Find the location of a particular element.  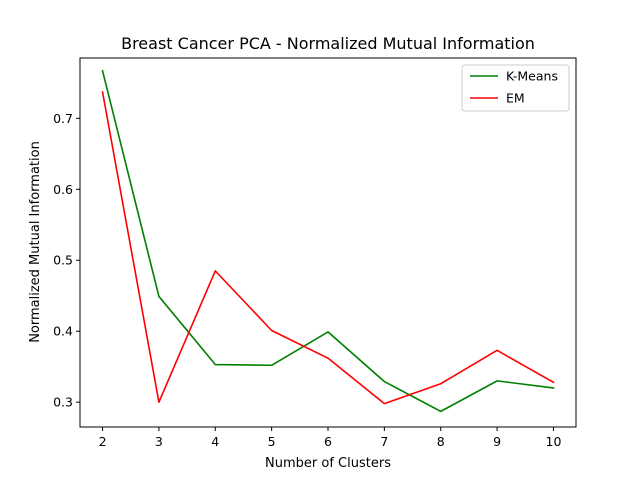

x-axis-label: Number of Clusters is located at coordinates (328, 463).